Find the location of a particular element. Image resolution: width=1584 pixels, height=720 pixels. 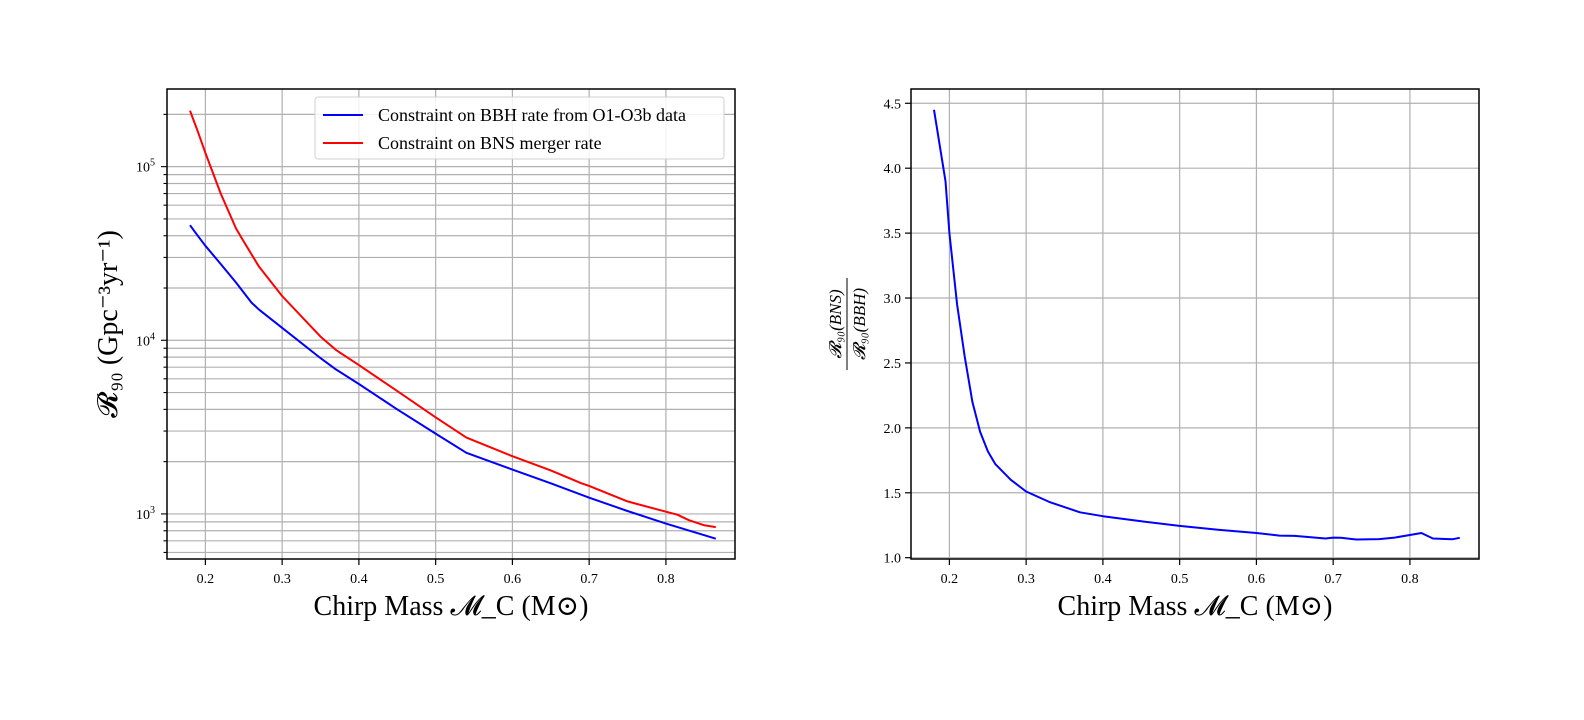

tick-label-exponent: 5 is located at coordinates (152, 163).